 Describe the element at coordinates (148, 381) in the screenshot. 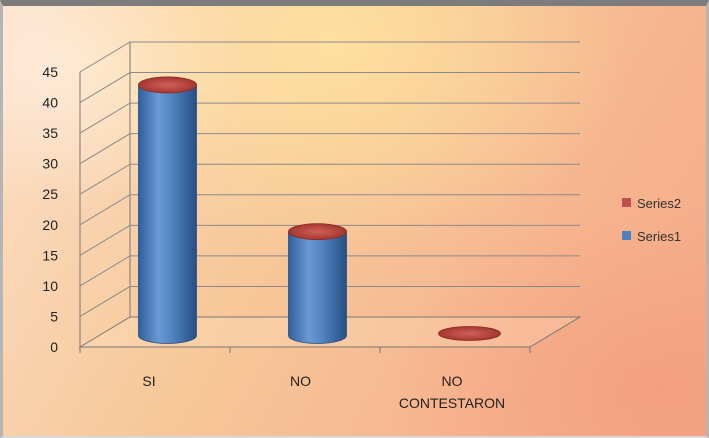

I see `x-category-label: SI` at that location.